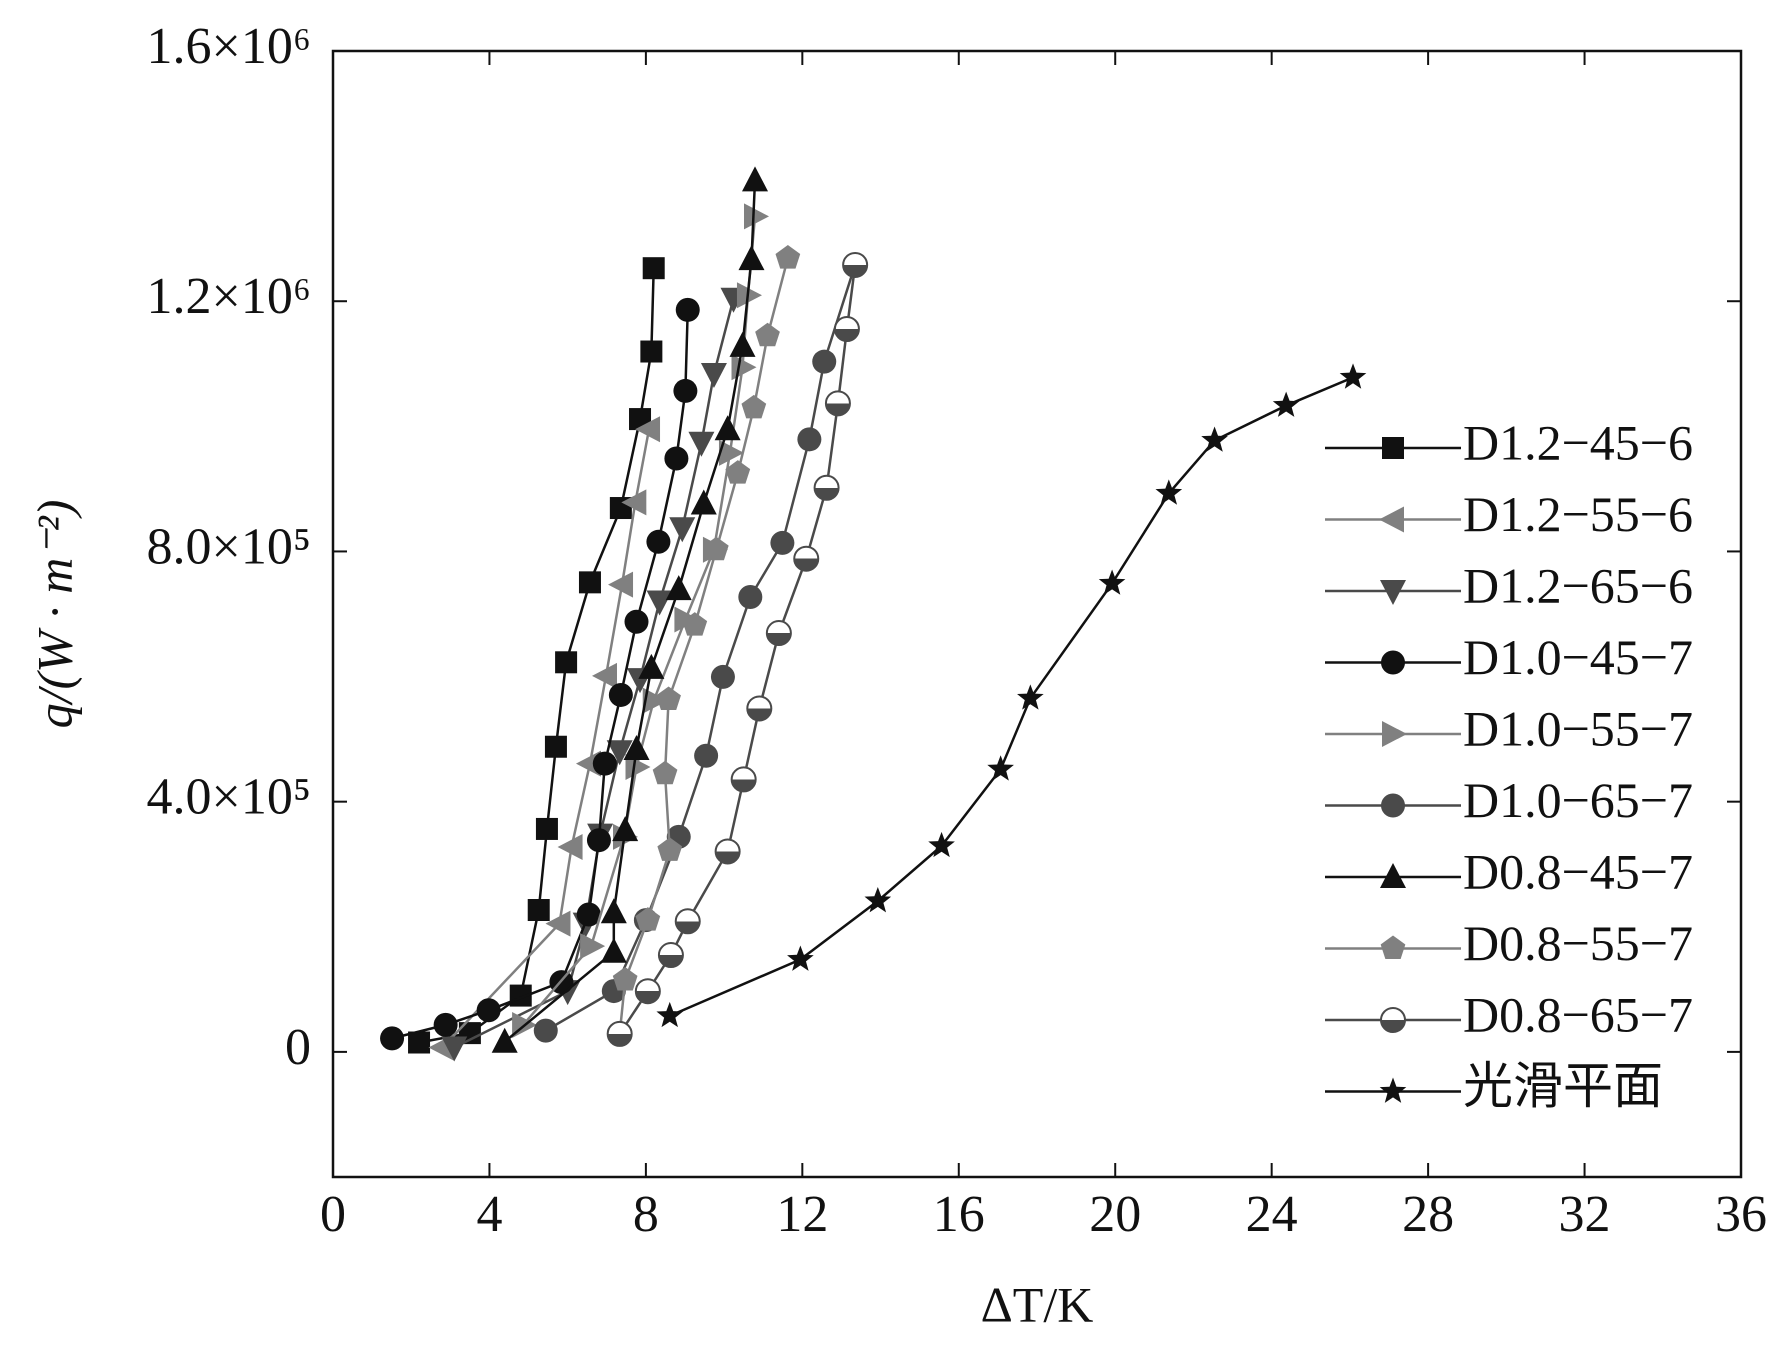  I want to click on legend-label: D1.2−55−6, so click(1578, 514).